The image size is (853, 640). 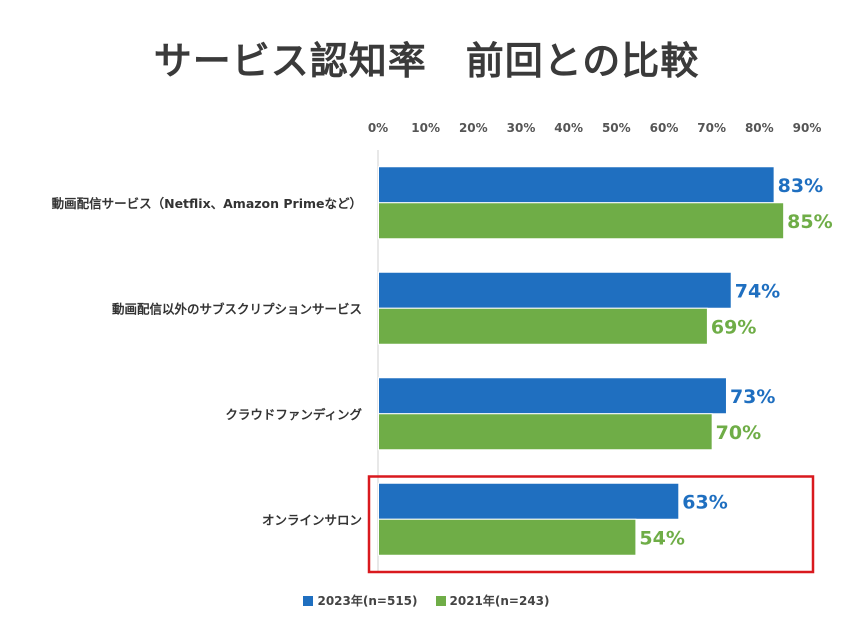 What do you see at coordinates (757, 291) in the screenshot?
I see `data-label: 74%` at bounding box center [757, 291].